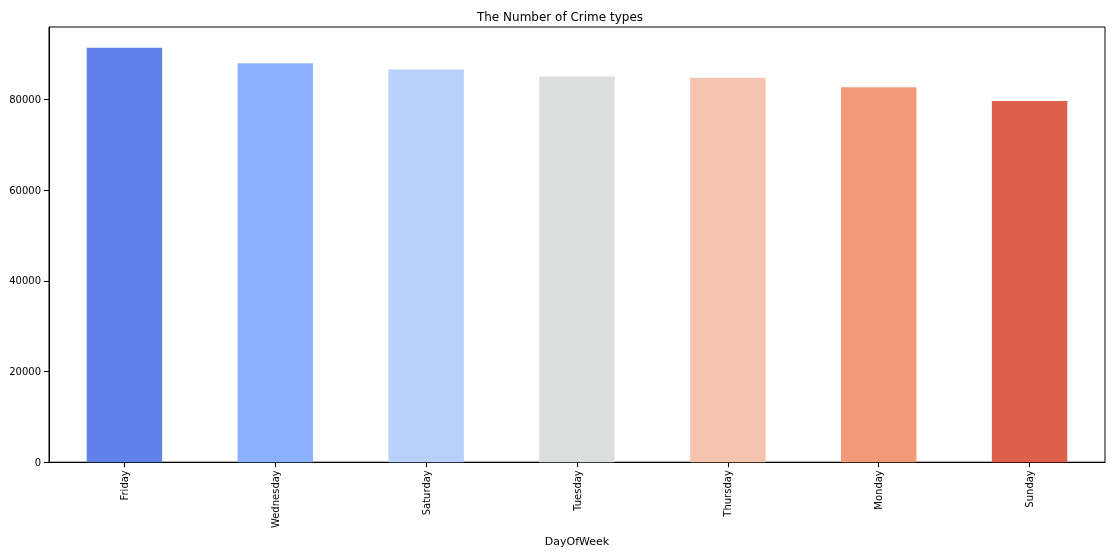 The image size is (1120, 552). I want to click on x-tick-label: Friday, so click(124, 485).